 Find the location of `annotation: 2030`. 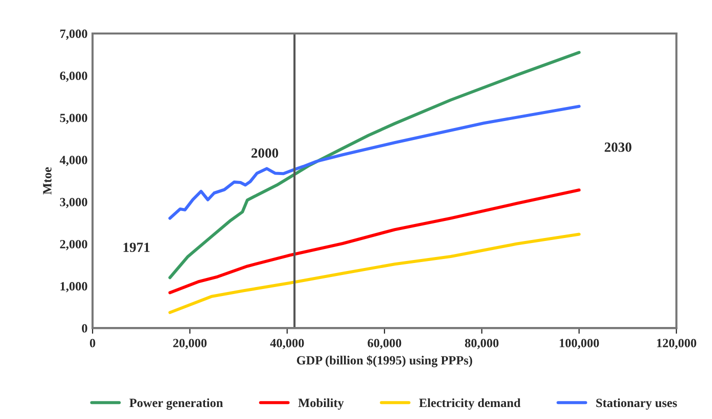

annotation: 2030 is located at coordinates (618, 147).